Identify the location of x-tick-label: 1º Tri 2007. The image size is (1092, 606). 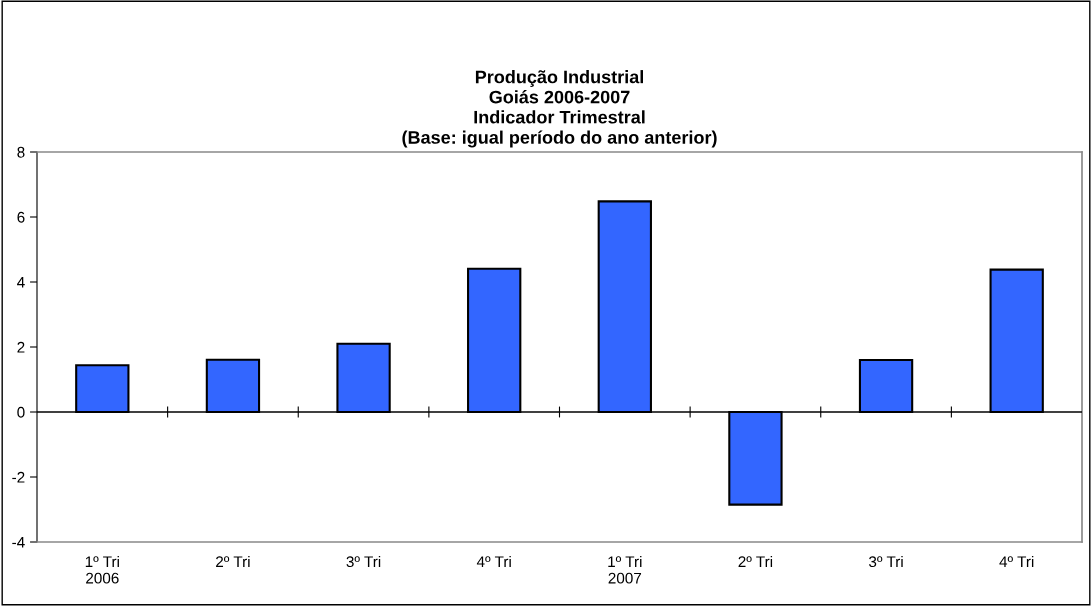
(625, 569).